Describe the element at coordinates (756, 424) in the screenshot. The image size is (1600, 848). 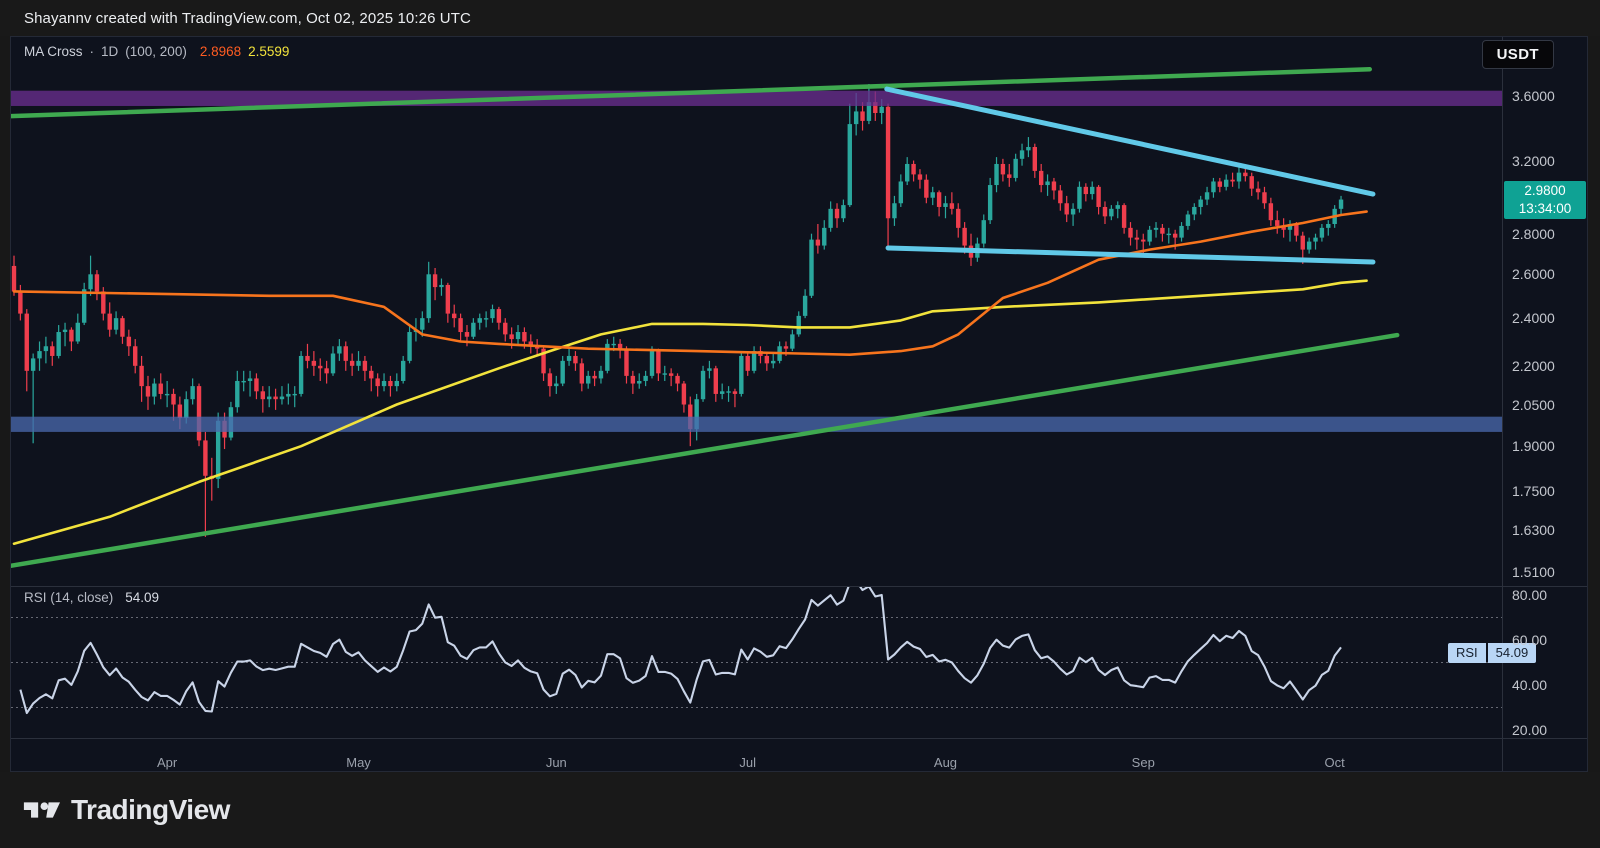
I see `support-zone` at that location.